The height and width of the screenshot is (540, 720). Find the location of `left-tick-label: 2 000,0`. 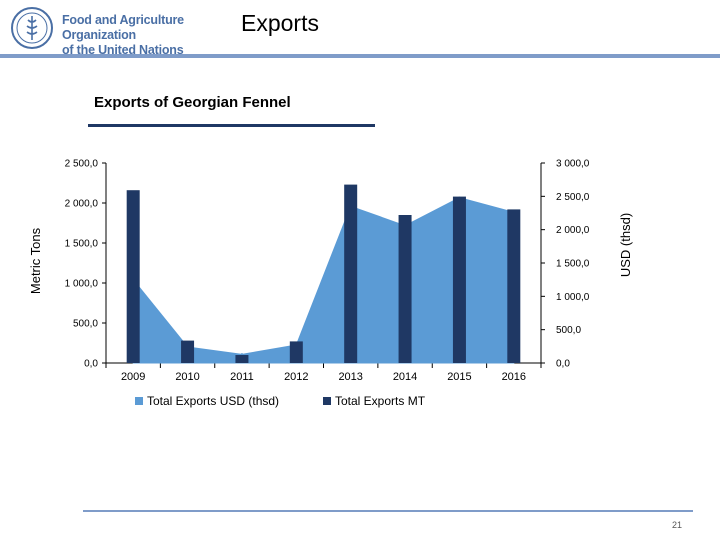

left-tick-label: 2 000,0 is located at coordinates (82, 204).